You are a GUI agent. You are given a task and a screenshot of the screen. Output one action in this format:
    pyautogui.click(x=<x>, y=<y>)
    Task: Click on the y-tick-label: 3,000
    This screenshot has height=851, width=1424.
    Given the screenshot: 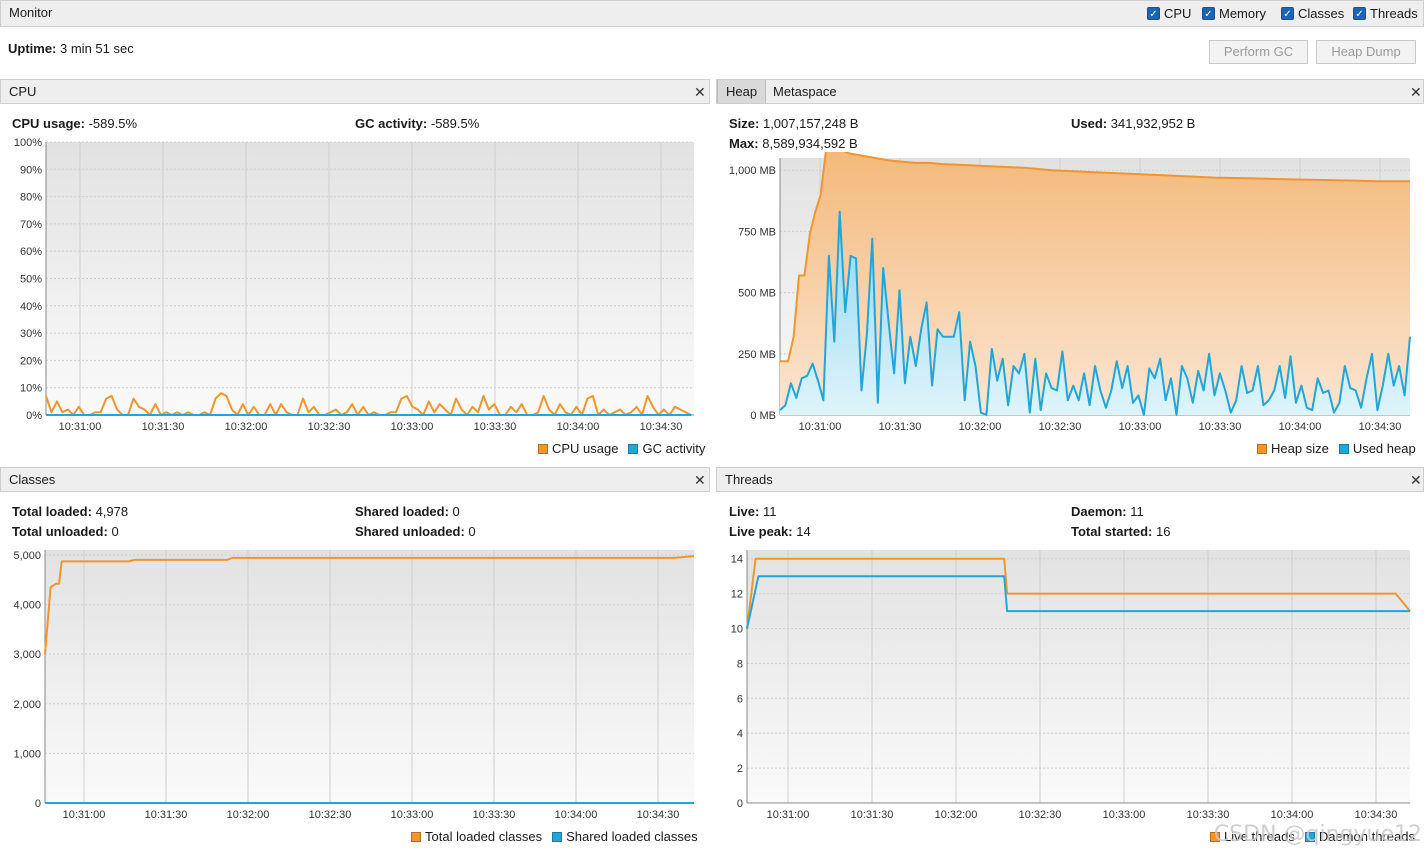 What is the action you would take?
    pyautogui.click(x=27, y=655)
    